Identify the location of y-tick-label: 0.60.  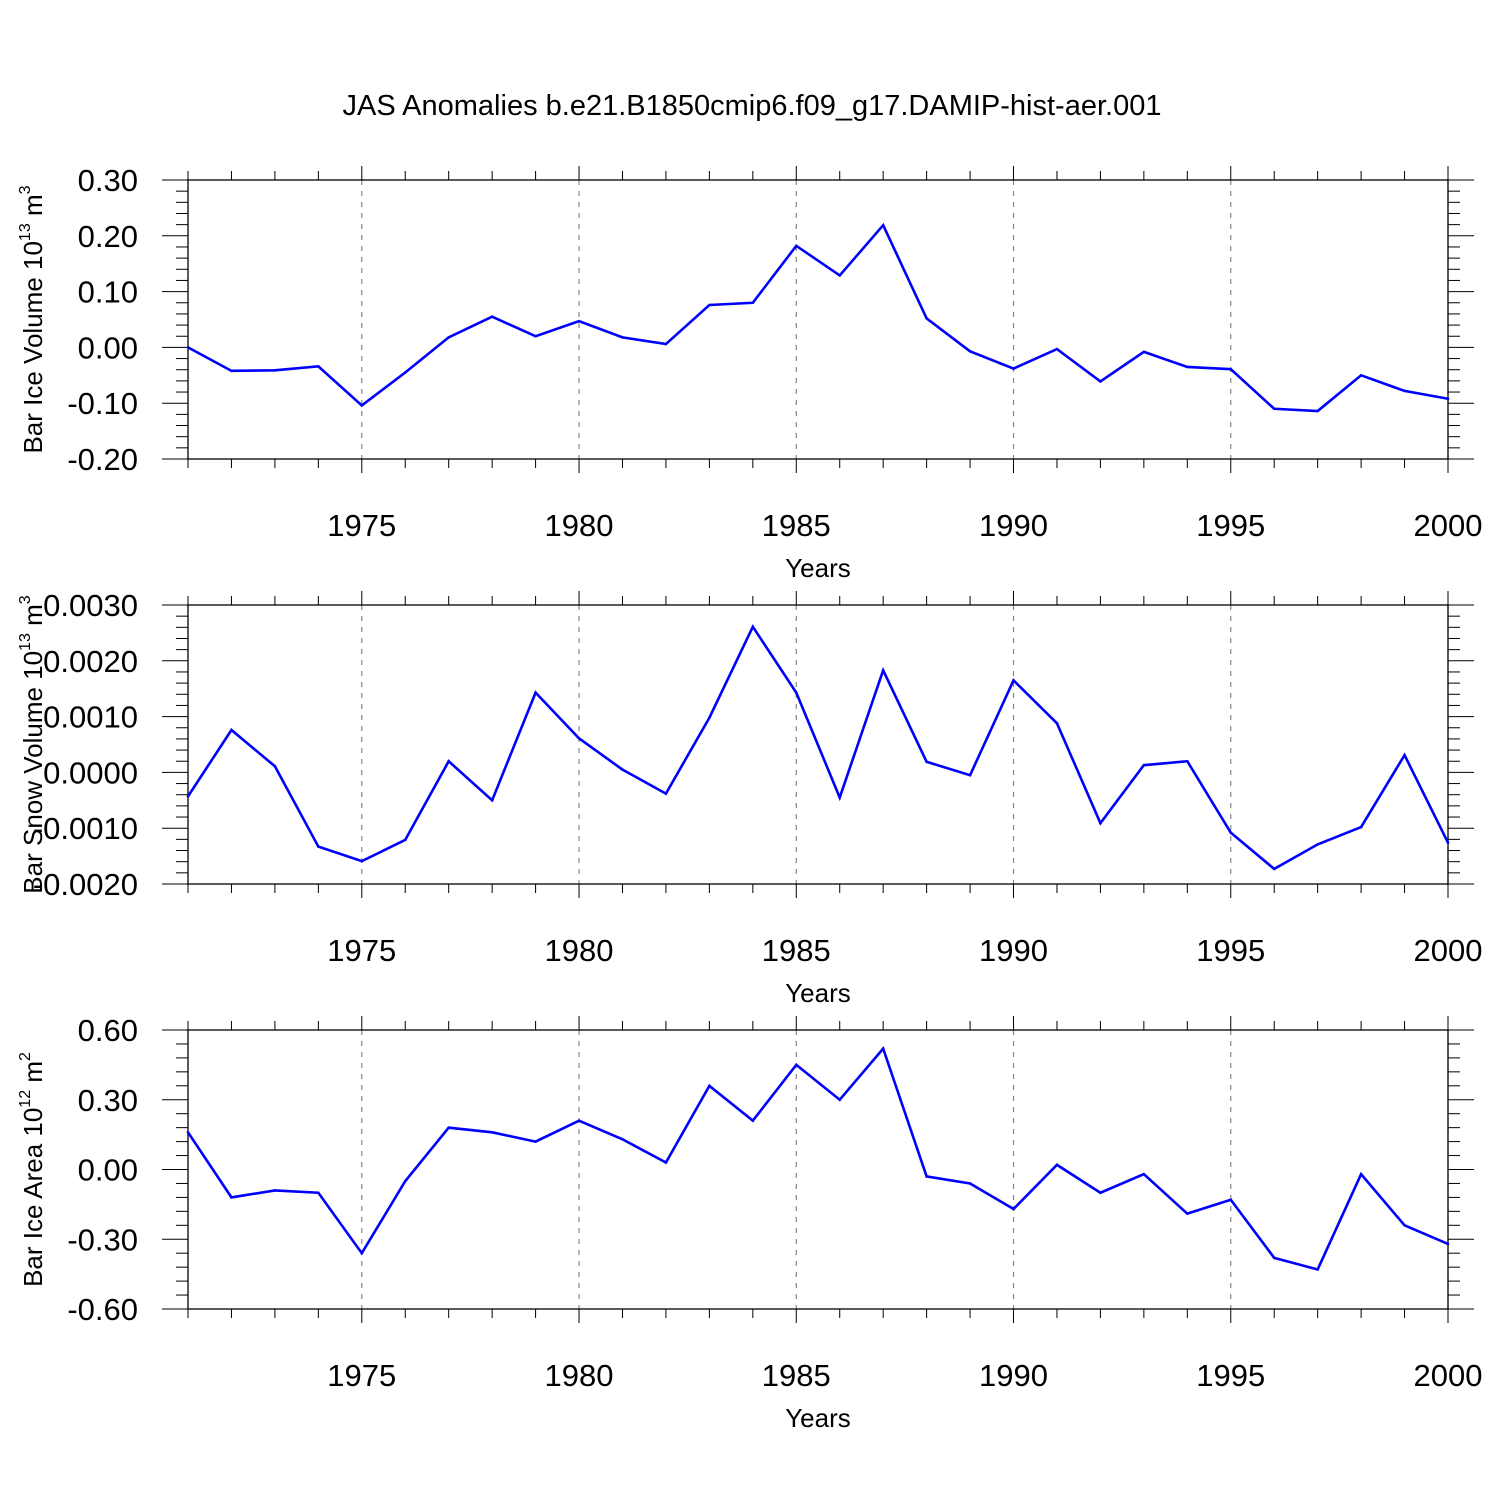
(108, 1030).